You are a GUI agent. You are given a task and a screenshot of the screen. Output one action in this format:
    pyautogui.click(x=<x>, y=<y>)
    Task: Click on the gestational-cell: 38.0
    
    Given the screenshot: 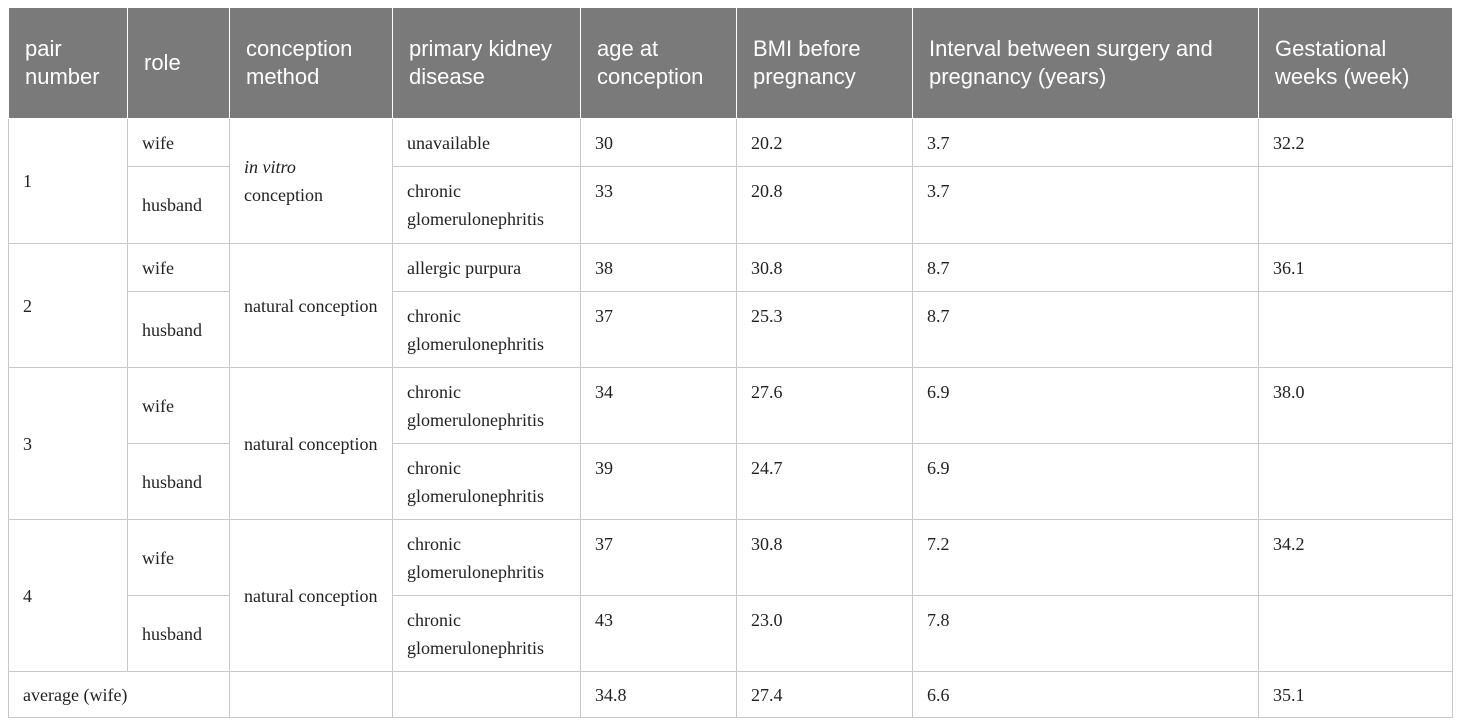 What is the action you would take?
    pyautogui.click(x=1355, y=405)
    